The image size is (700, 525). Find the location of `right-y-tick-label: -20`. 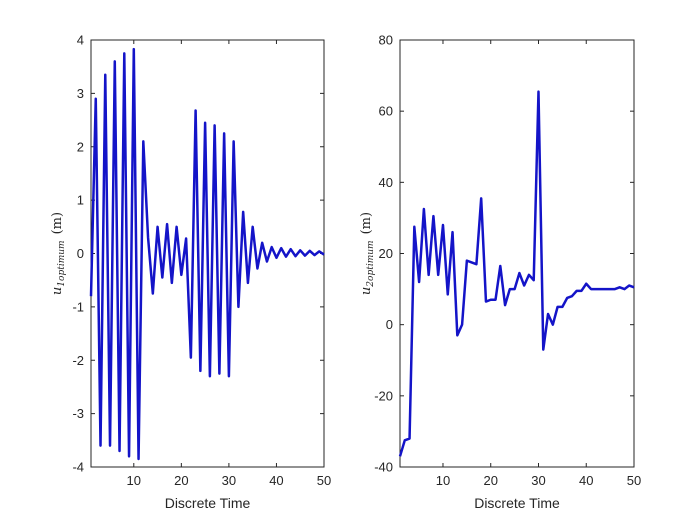

right-y-tick-label: -20 is located at coordinates (383, 395).